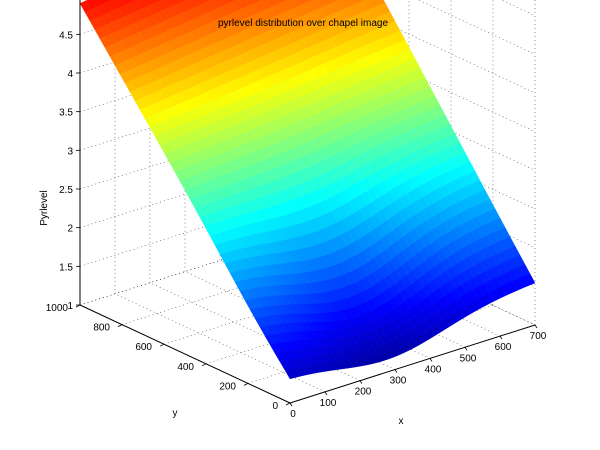 The image size is (600, 450). What do you see at coordinates (70, 151) in the screenshot?
I see `z-tick-label-4: 3` at bounding box center [70, 151].